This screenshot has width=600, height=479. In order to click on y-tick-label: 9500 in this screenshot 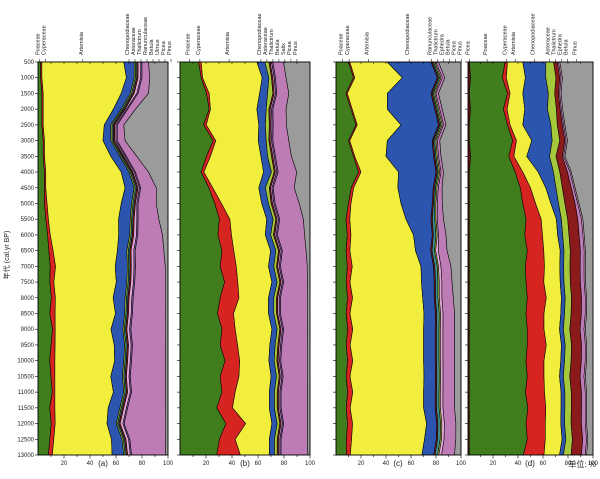, I will do `click(28, 346)`.